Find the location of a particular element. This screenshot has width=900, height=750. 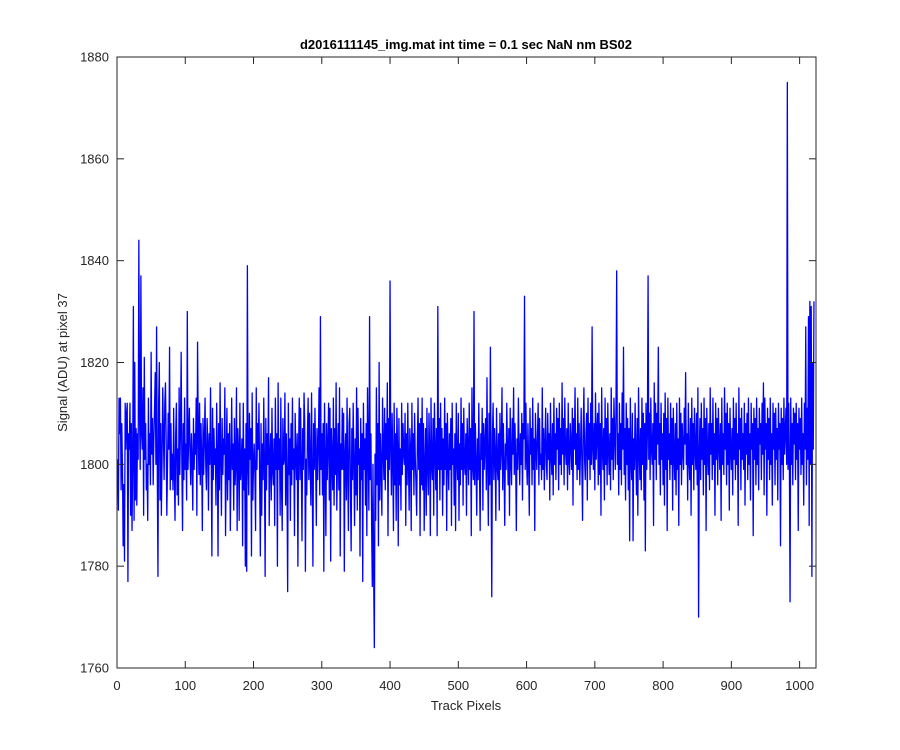

x-tick-label: 600 is located at coordinates (527, 685).